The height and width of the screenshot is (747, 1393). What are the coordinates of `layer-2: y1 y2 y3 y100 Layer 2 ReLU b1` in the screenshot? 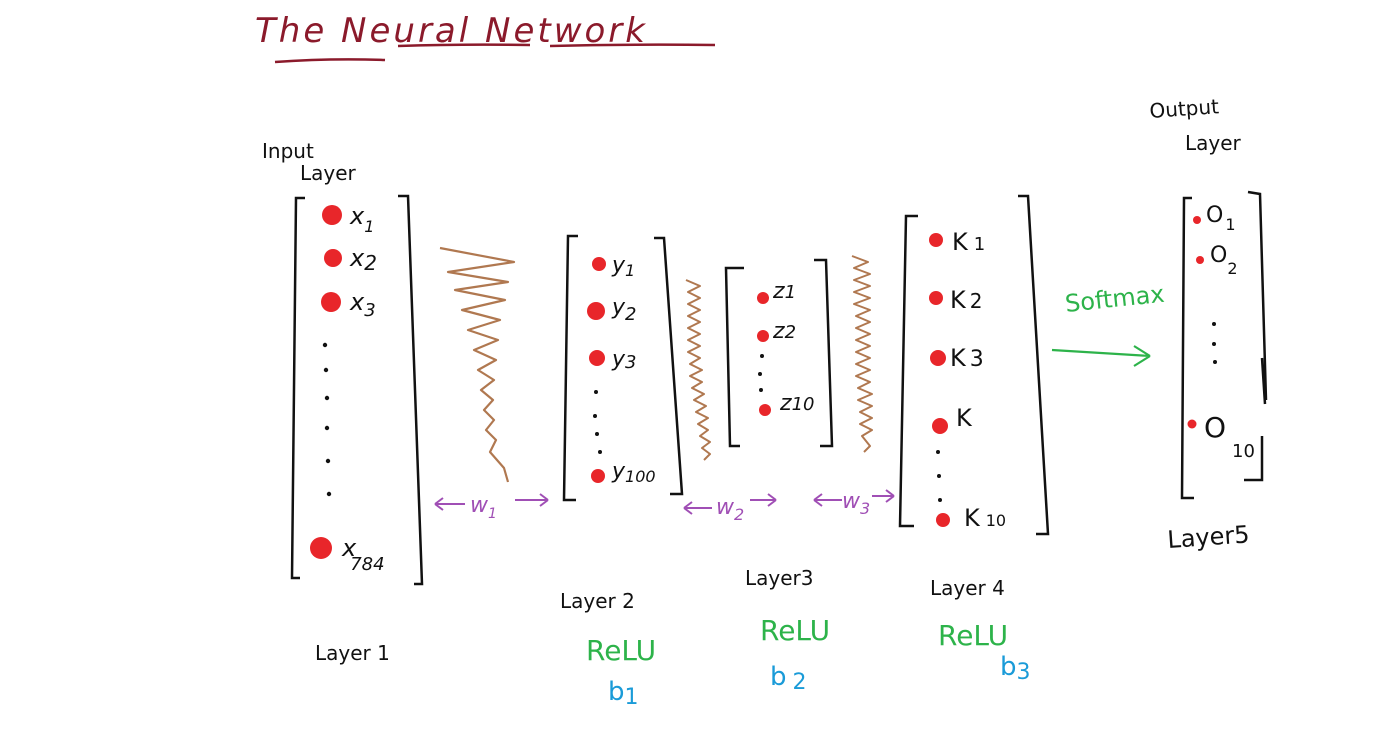 It's located at (622, 472).